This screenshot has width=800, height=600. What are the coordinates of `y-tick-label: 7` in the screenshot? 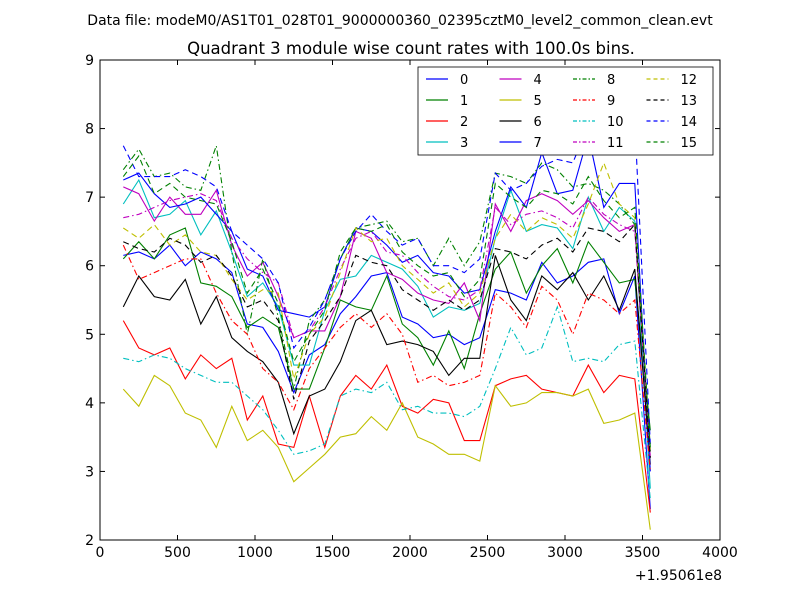 It's located at (89, 198).